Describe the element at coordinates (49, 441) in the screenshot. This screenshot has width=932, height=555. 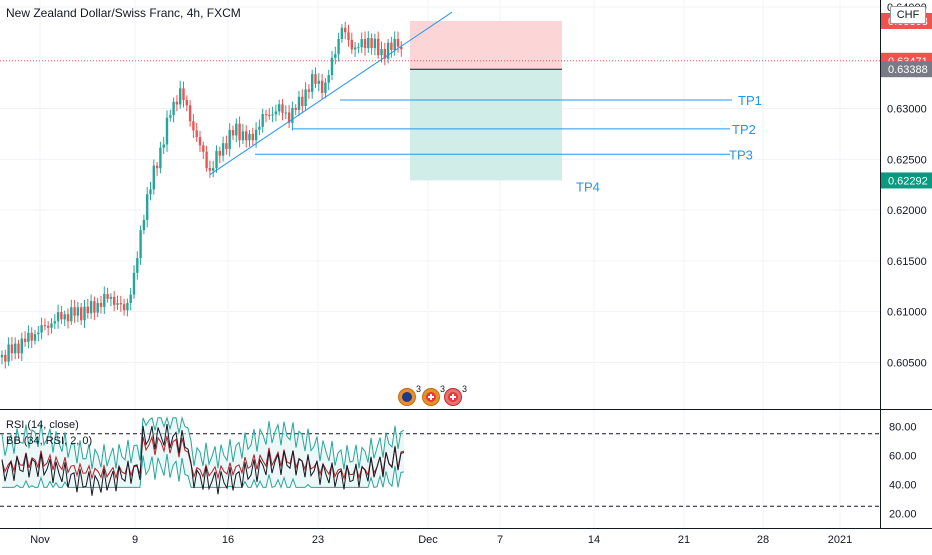
I see `bb-legend: BB (34, RSI, 2, 0)` at that location.